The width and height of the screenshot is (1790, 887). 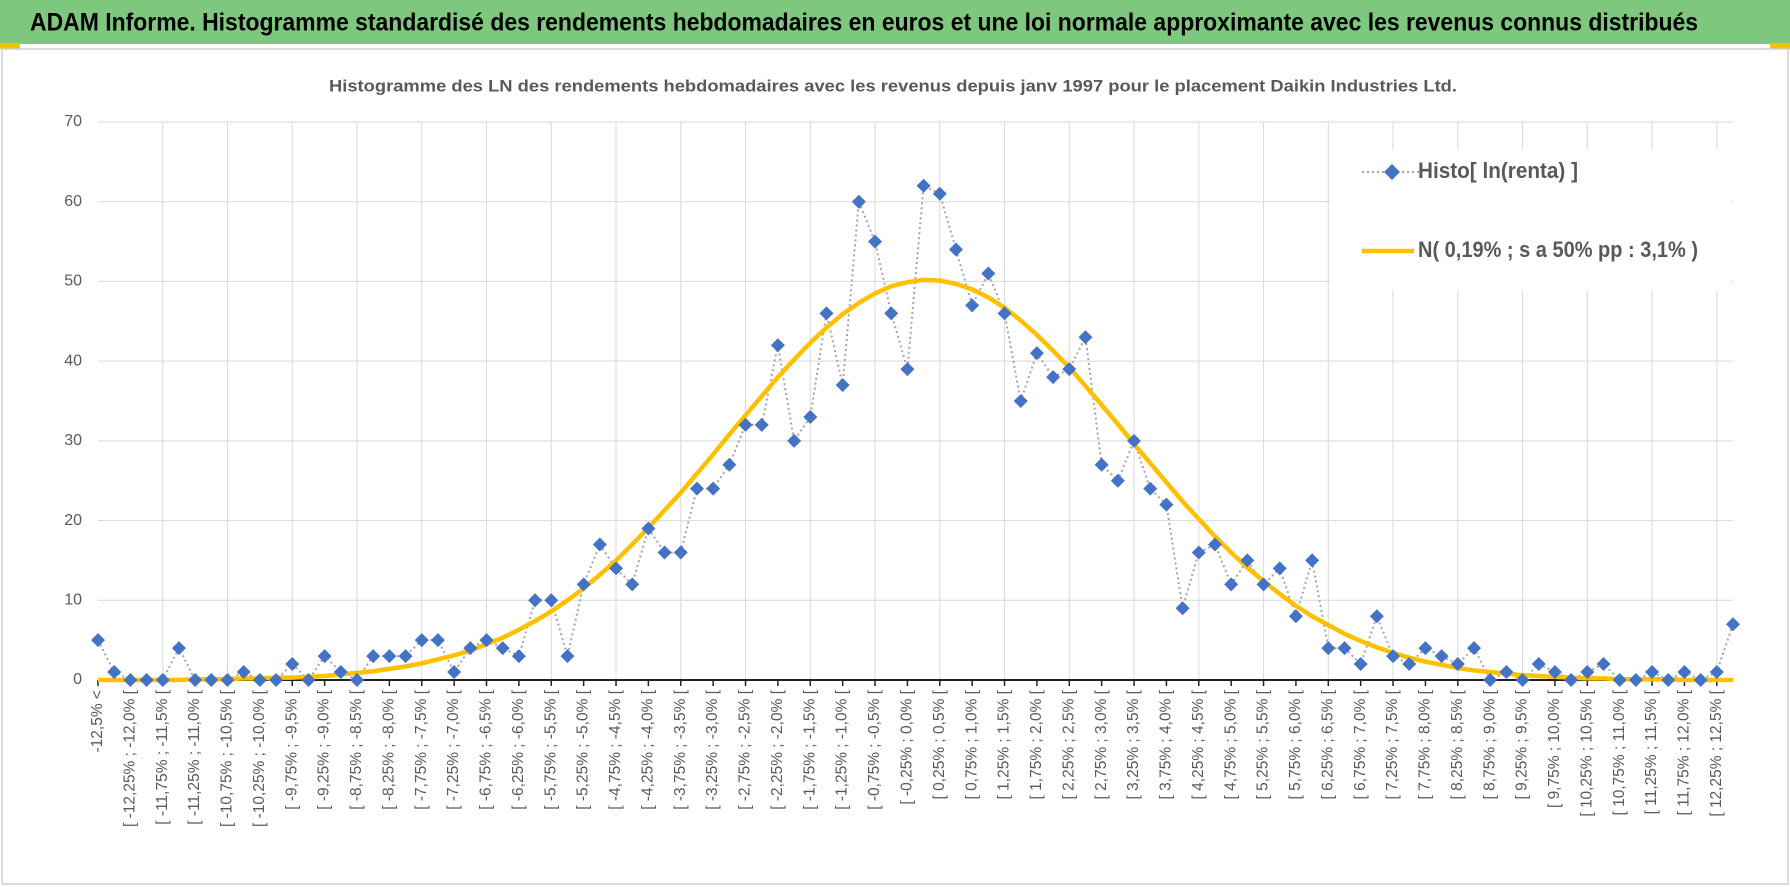 I want to click on x-tick-label: [ -5,25% ; -5,0% [, so click(x=583, y=749).